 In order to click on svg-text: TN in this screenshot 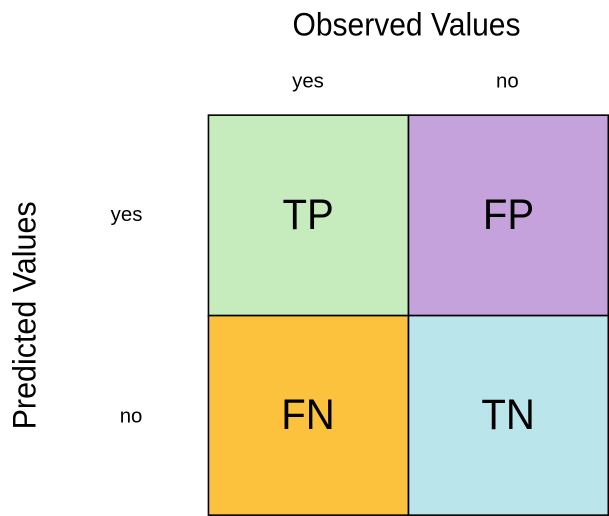, I will do `click(508, 415)`.